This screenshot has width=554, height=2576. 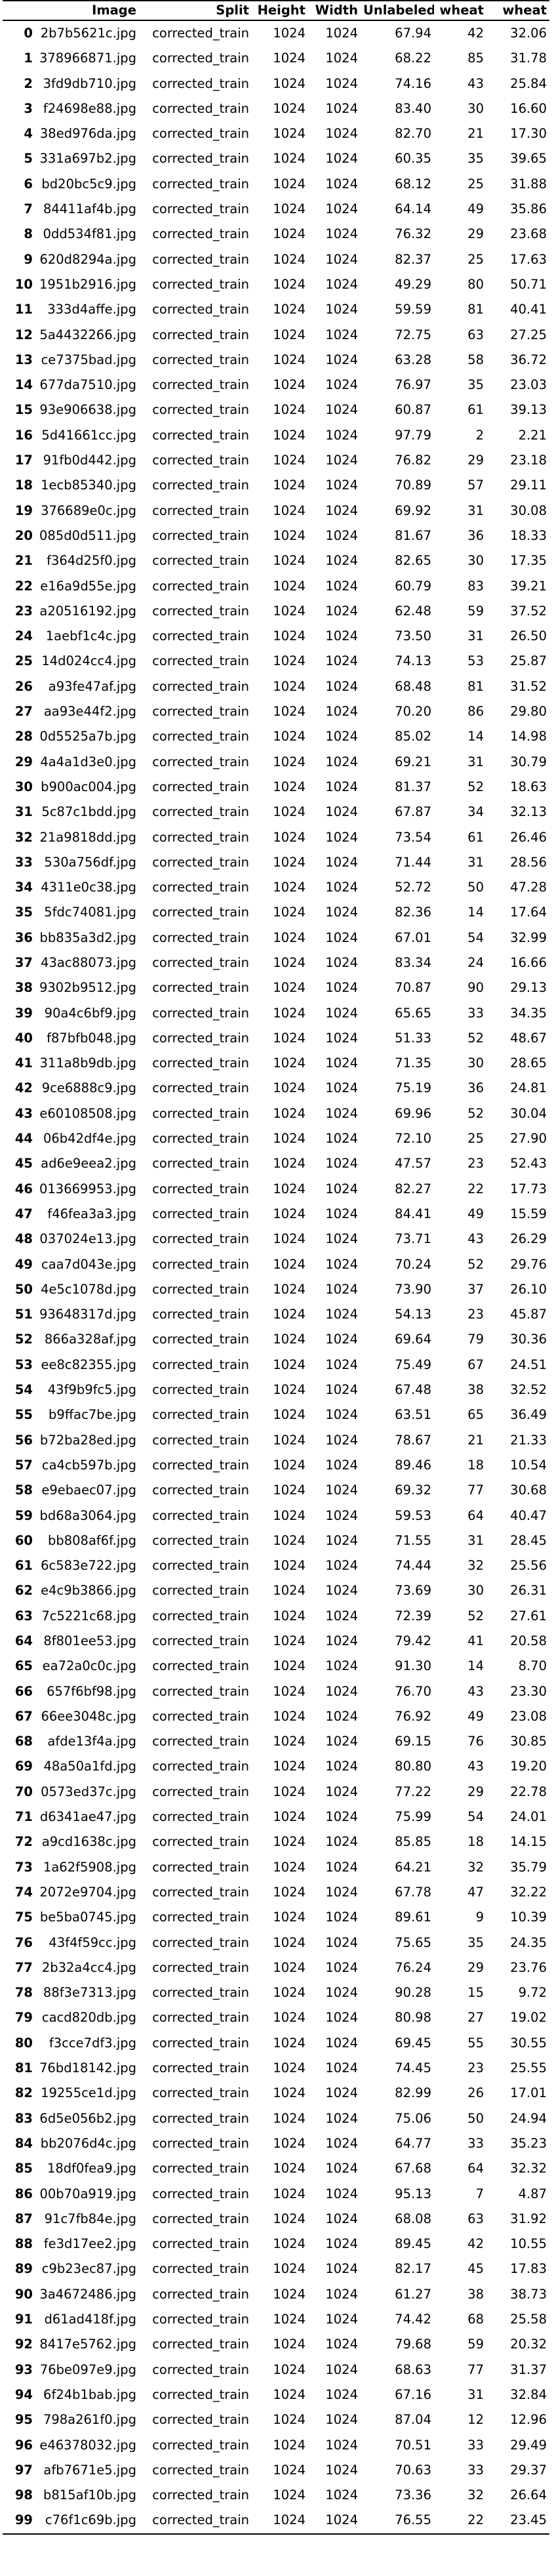 I want to click on column-header-wheat-percent: wheat, so click(x=524, y=10).